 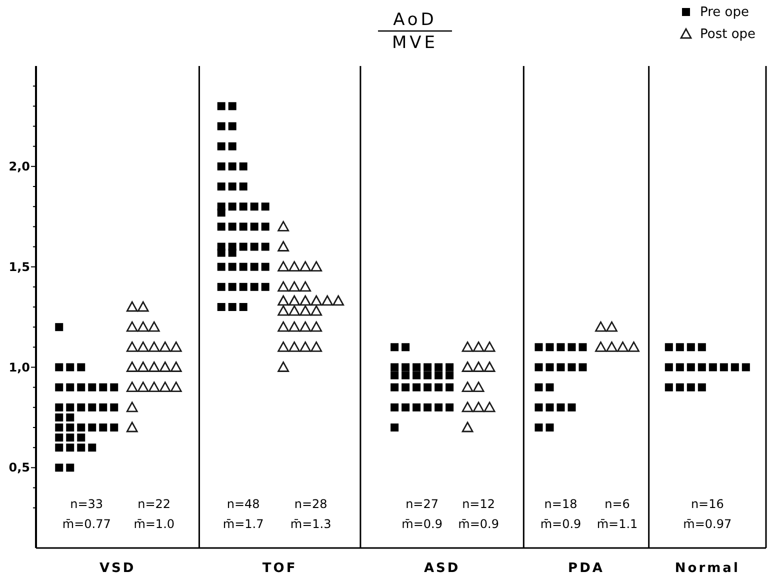 I want to click on x-tick-label: PDA, so click(x=586, y=568).